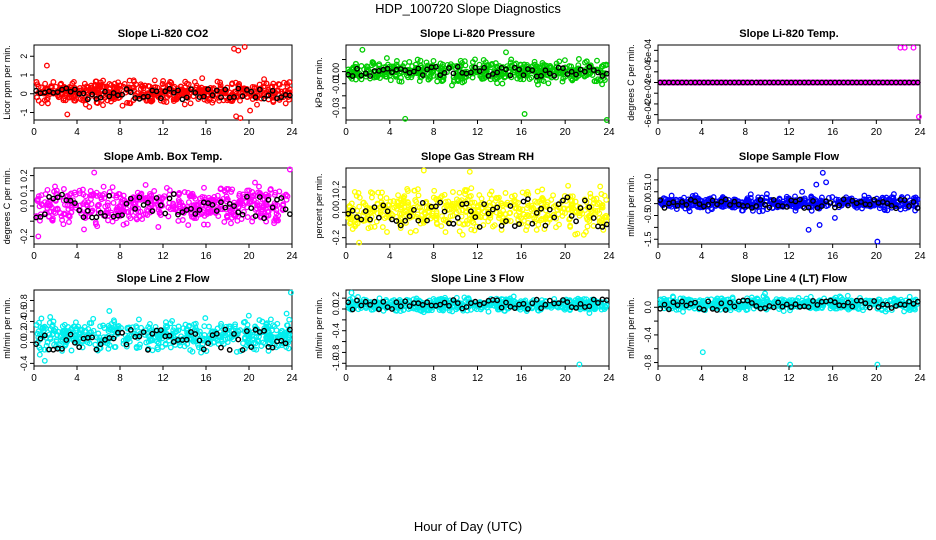  I want to click on data-points, so click(789, 329).